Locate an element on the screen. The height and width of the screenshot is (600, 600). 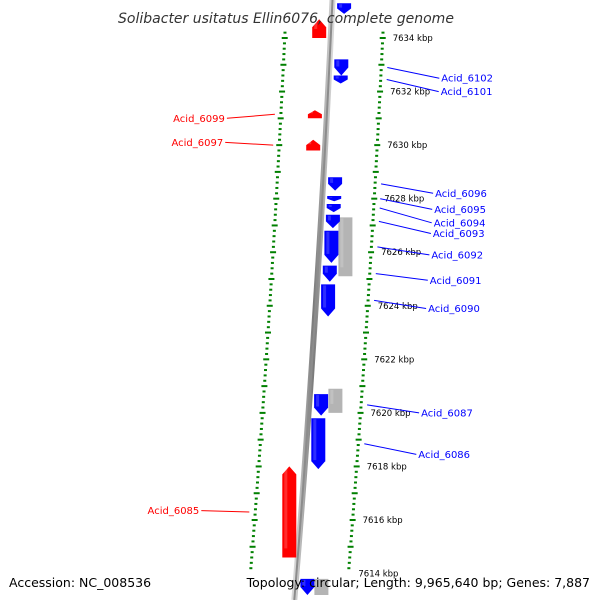
gene-label: Acid_6093 is located at coordinates (459, 234).